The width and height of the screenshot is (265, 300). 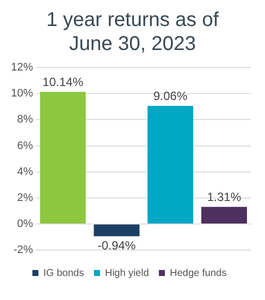 I want to click on y-tick-label: 12%, so click(x=22, y=68).